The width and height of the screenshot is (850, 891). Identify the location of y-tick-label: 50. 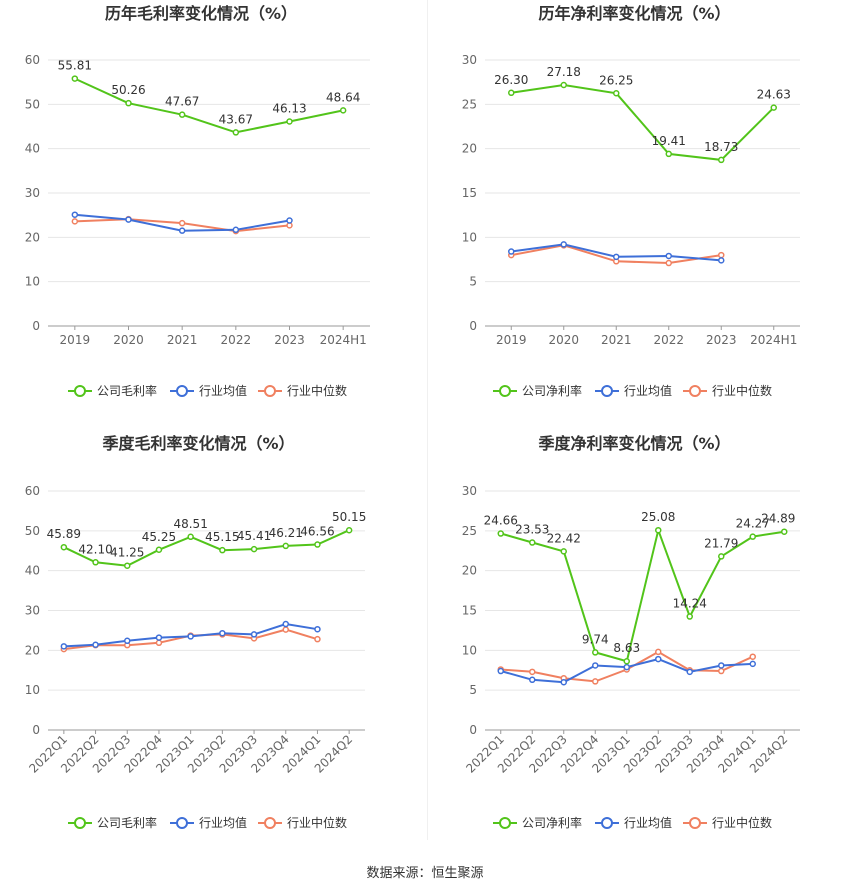
(32, 531).